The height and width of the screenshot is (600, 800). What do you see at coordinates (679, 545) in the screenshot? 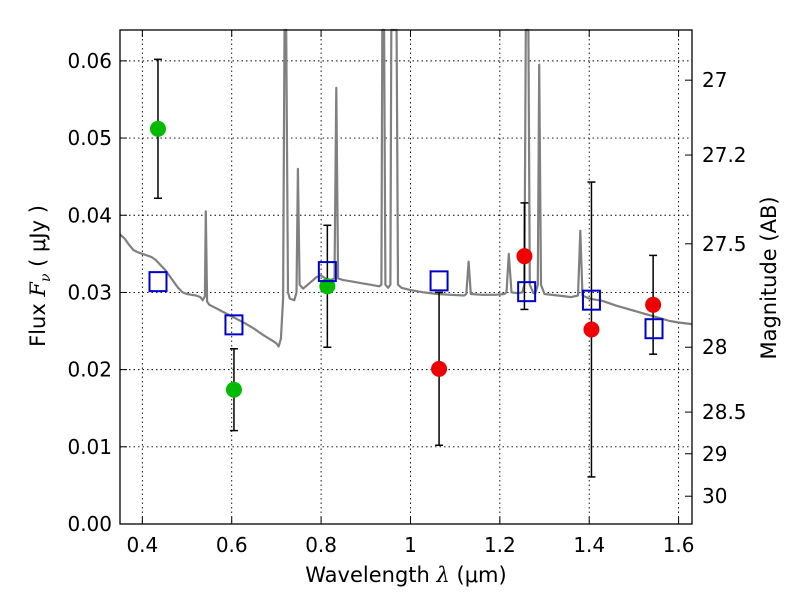
I see `x-tick-label: 1.6` at bounding box center [679, 545].